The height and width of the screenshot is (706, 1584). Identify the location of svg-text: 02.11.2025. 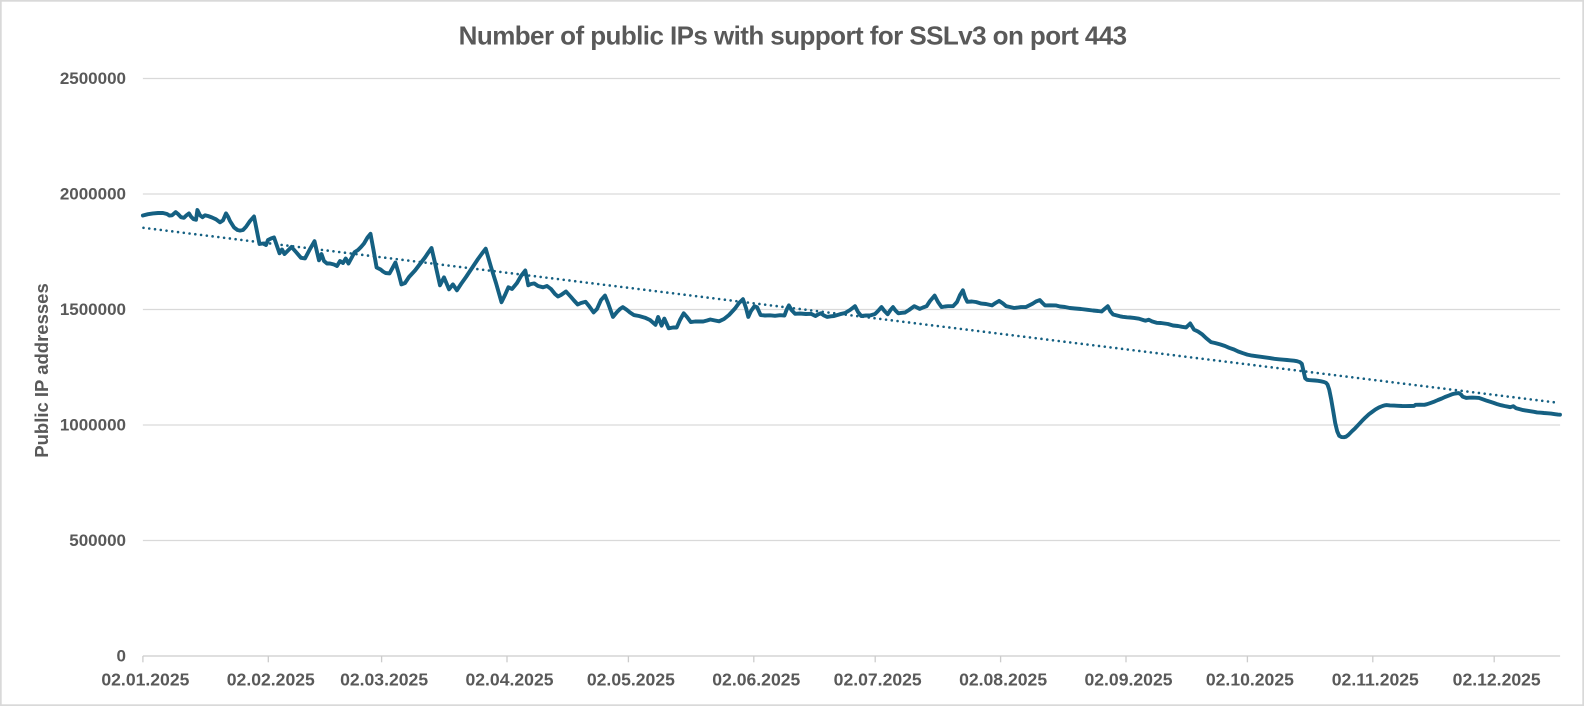
(1375, 680).